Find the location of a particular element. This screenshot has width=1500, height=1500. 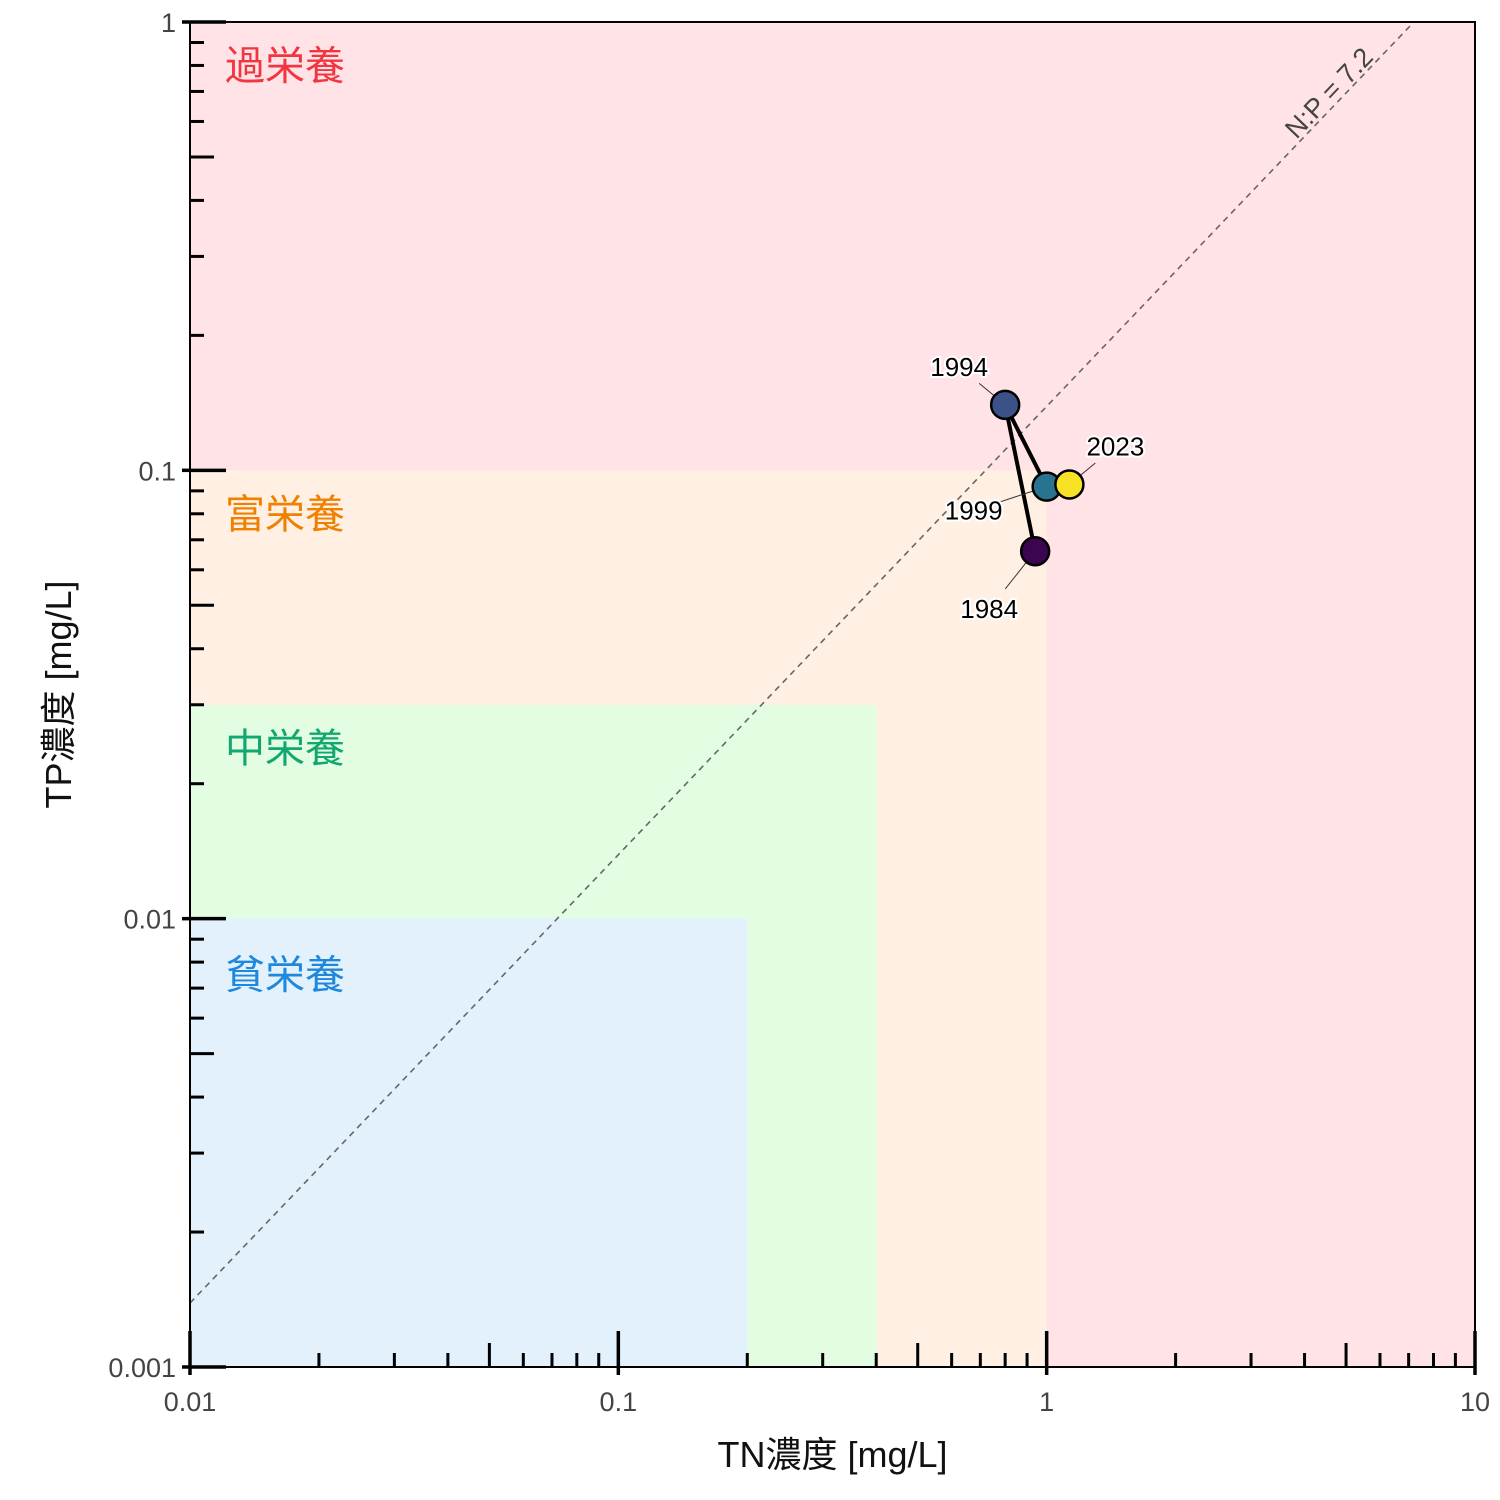

y-axis-title: TP濃度 [mg/L] is located at coordinates (58, 694).